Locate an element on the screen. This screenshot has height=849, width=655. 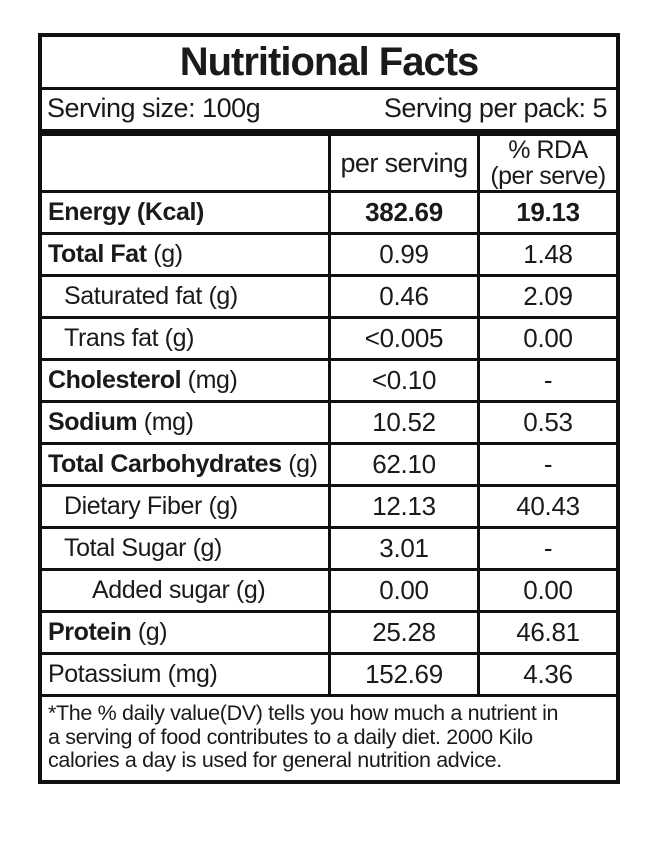
nutrient-row-3: Trans fat (g) <0.005 0.00 is located at coordinates (329, 340).